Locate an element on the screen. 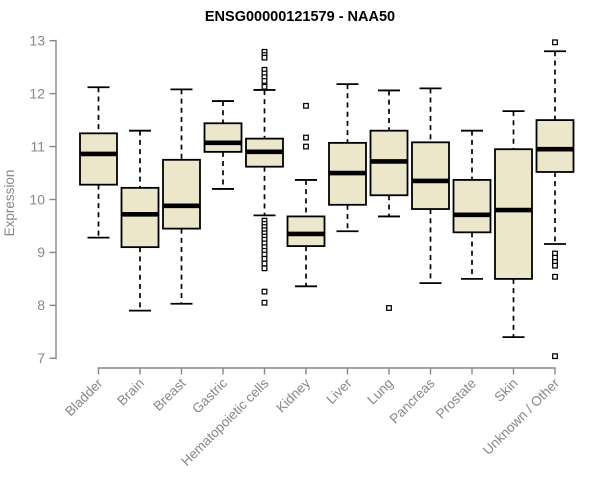 The image size is (600, 500). x-category-label: Lung is located at coordinates (380, 392).